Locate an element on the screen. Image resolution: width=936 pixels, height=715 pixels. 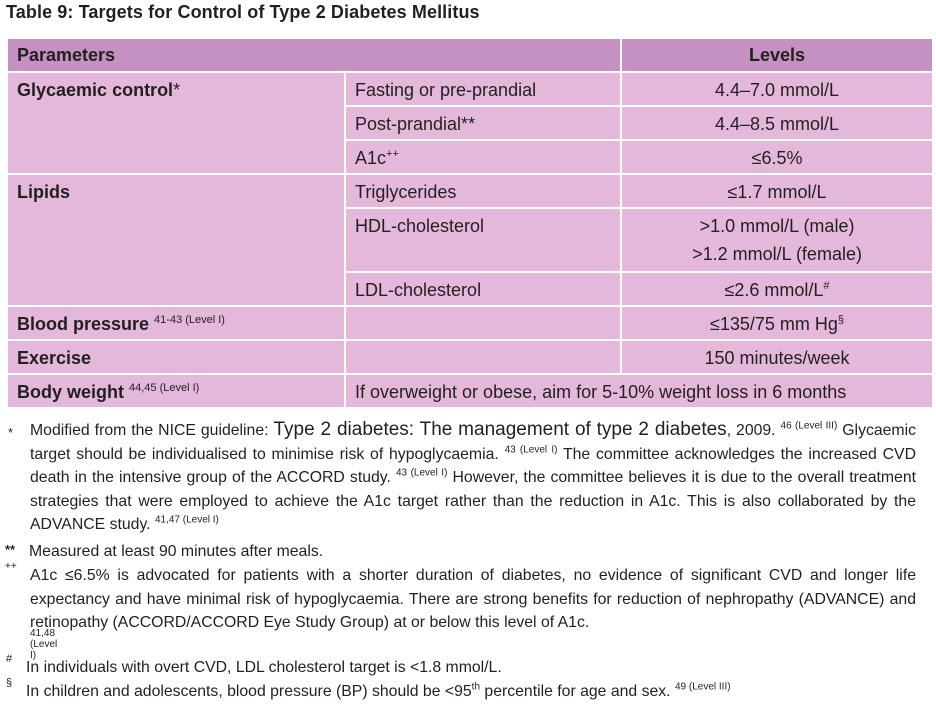
footnote-part: Modified from the NICE guideline: is located at coordinates (149, 430).